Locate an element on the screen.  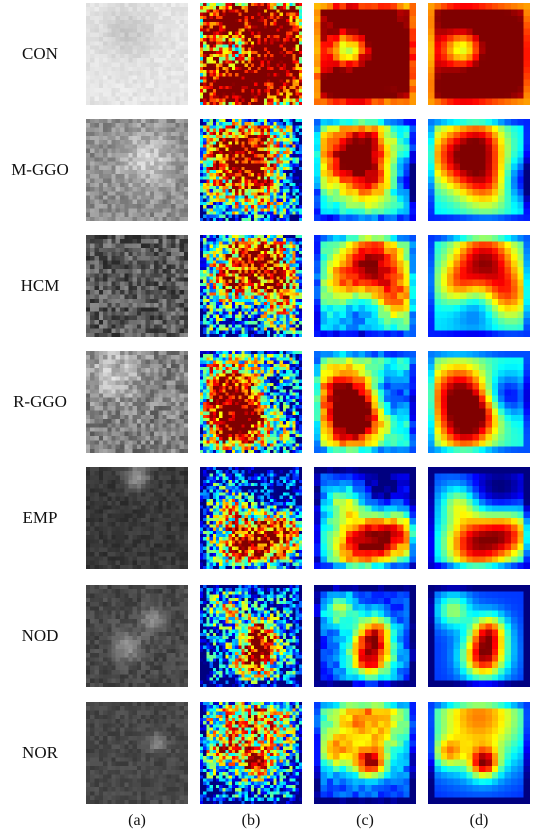
original-patch-nod is located at coordinates (137, 636).